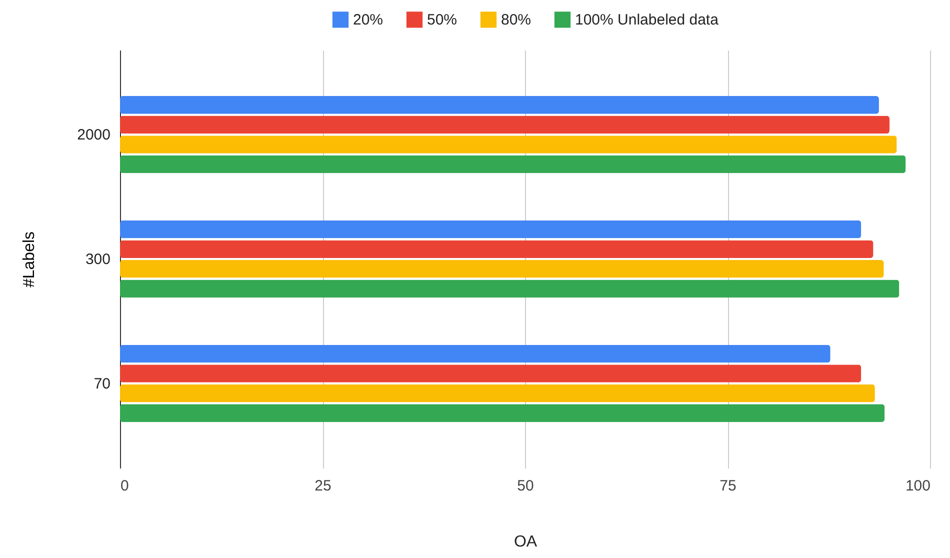 Image resolution: width=950 pixels, height=558 pixels. Describe the element at coordinates (102, 383) in the screenshot. I see `y-tick-label: 70` at that location.